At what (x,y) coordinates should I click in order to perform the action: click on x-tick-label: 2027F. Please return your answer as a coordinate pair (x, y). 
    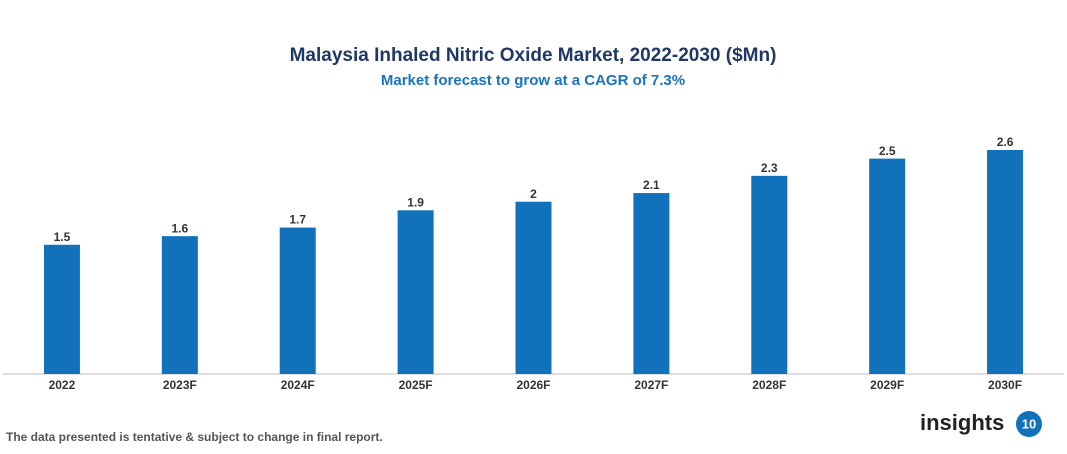
    Looking at the image, I should click on (651, 385).